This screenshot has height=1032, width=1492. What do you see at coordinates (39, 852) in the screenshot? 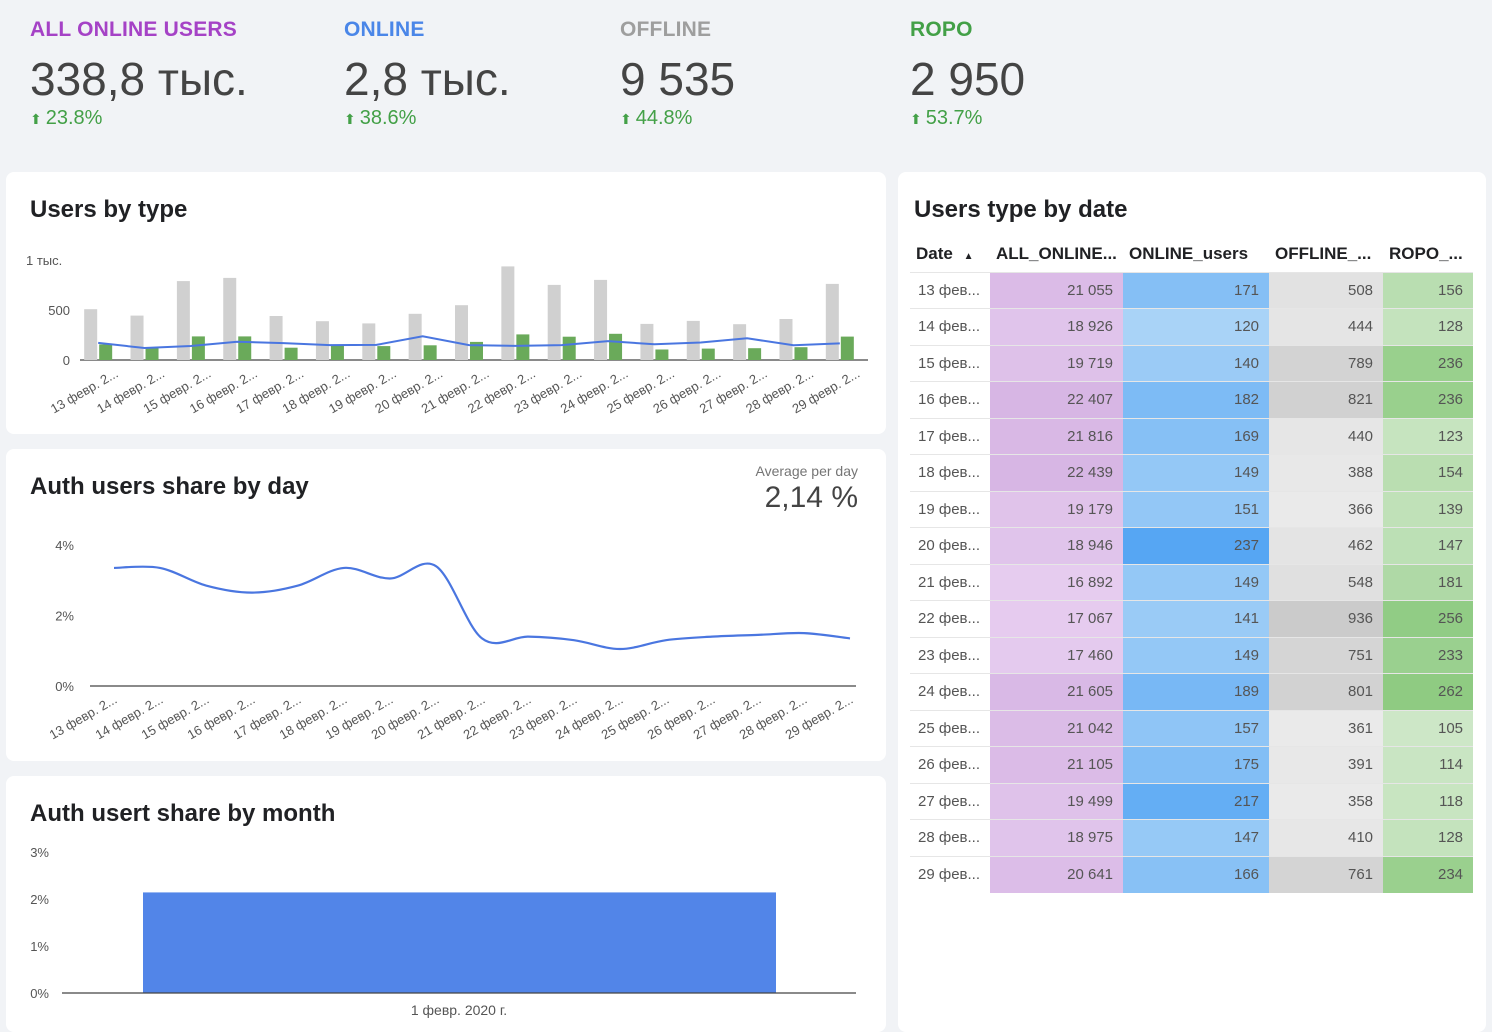
I see `y-tick-label: 3%` at bounding box center [39, 852].